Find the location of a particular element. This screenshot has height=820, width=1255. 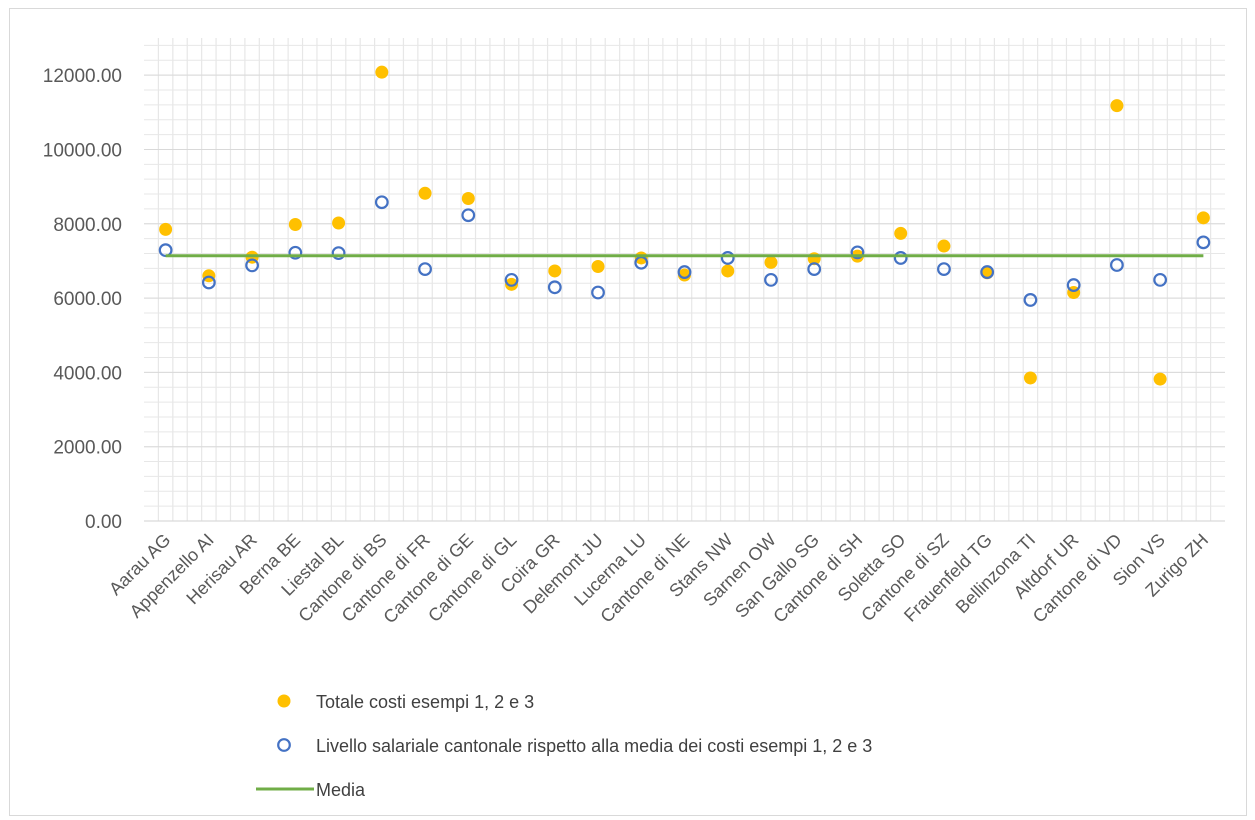

y-tick-label: 10000.00 is located at coordinates (82, 150).